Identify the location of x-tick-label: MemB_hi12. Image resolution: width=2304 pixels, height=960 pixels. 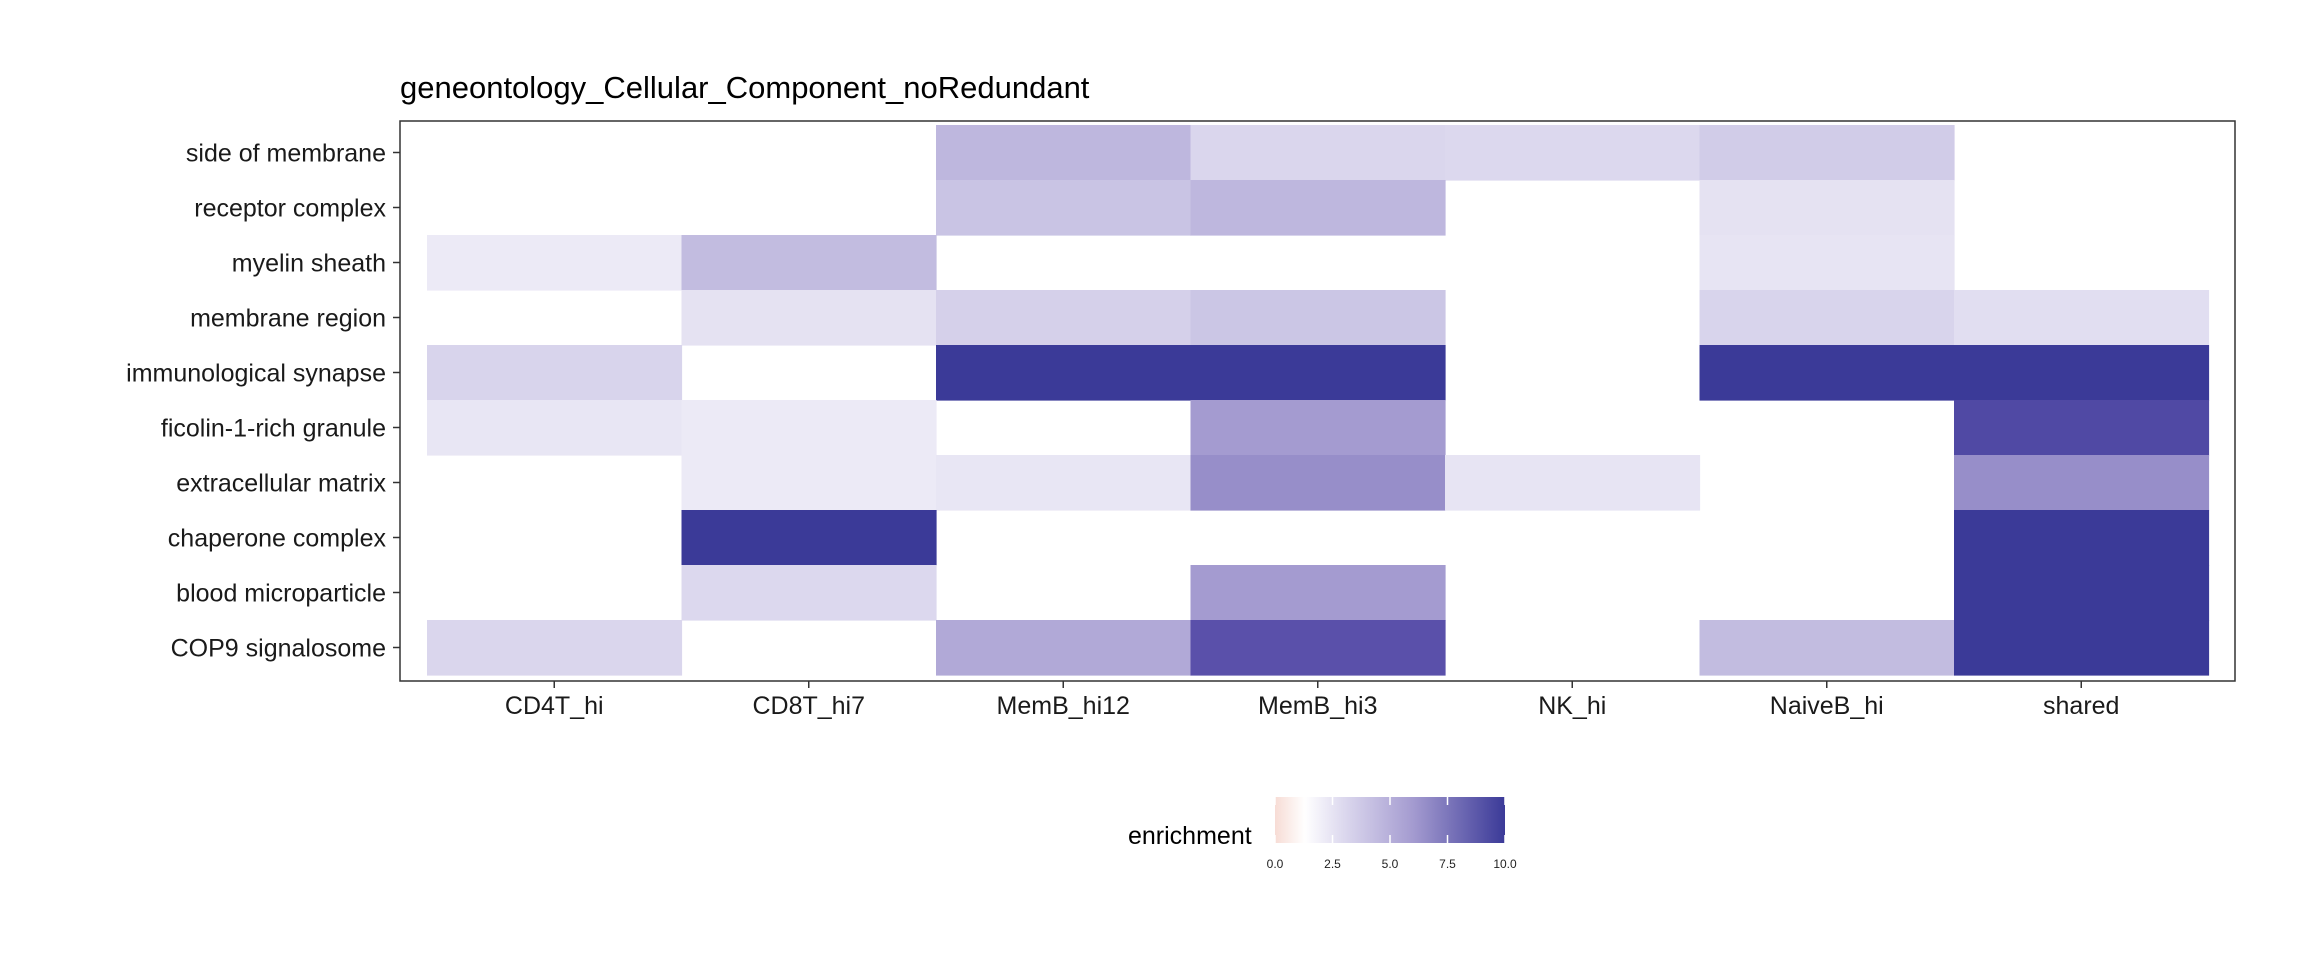
(1063, 706).